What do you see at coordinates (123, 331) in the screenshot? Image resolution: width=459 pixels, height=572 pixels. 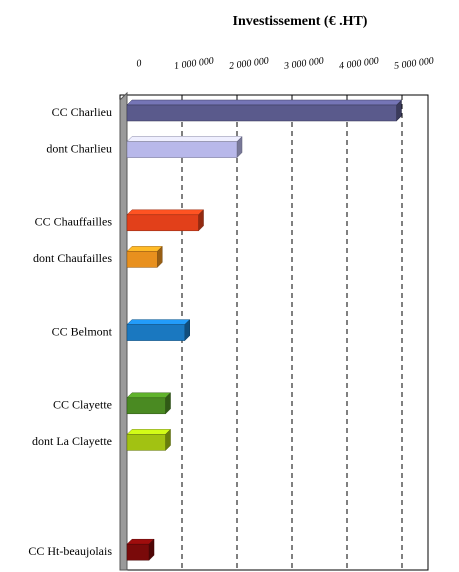 I see `left-wall` at bounding box center [123, 331].